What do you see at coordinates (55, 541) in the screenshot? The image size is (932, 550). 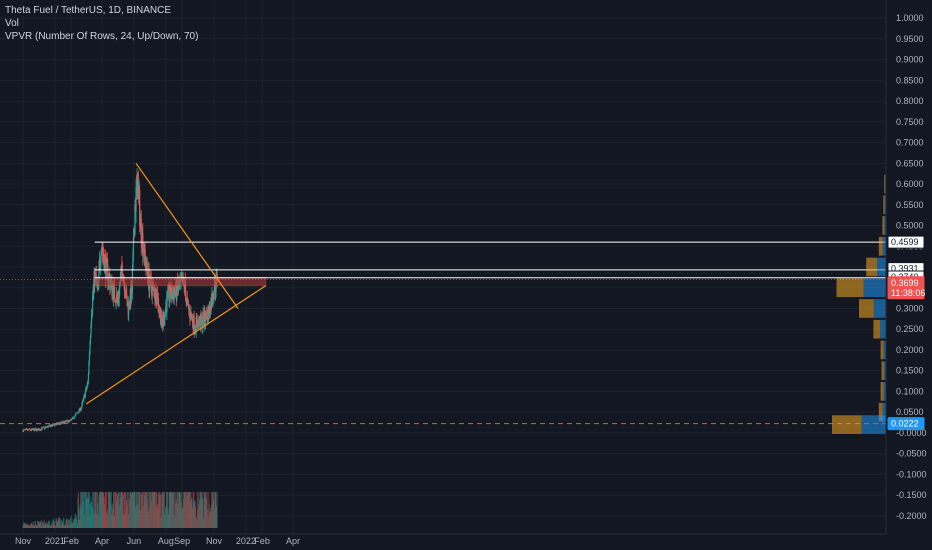 I see `x-tick-label: 2021` at bounding box center [55, 541].